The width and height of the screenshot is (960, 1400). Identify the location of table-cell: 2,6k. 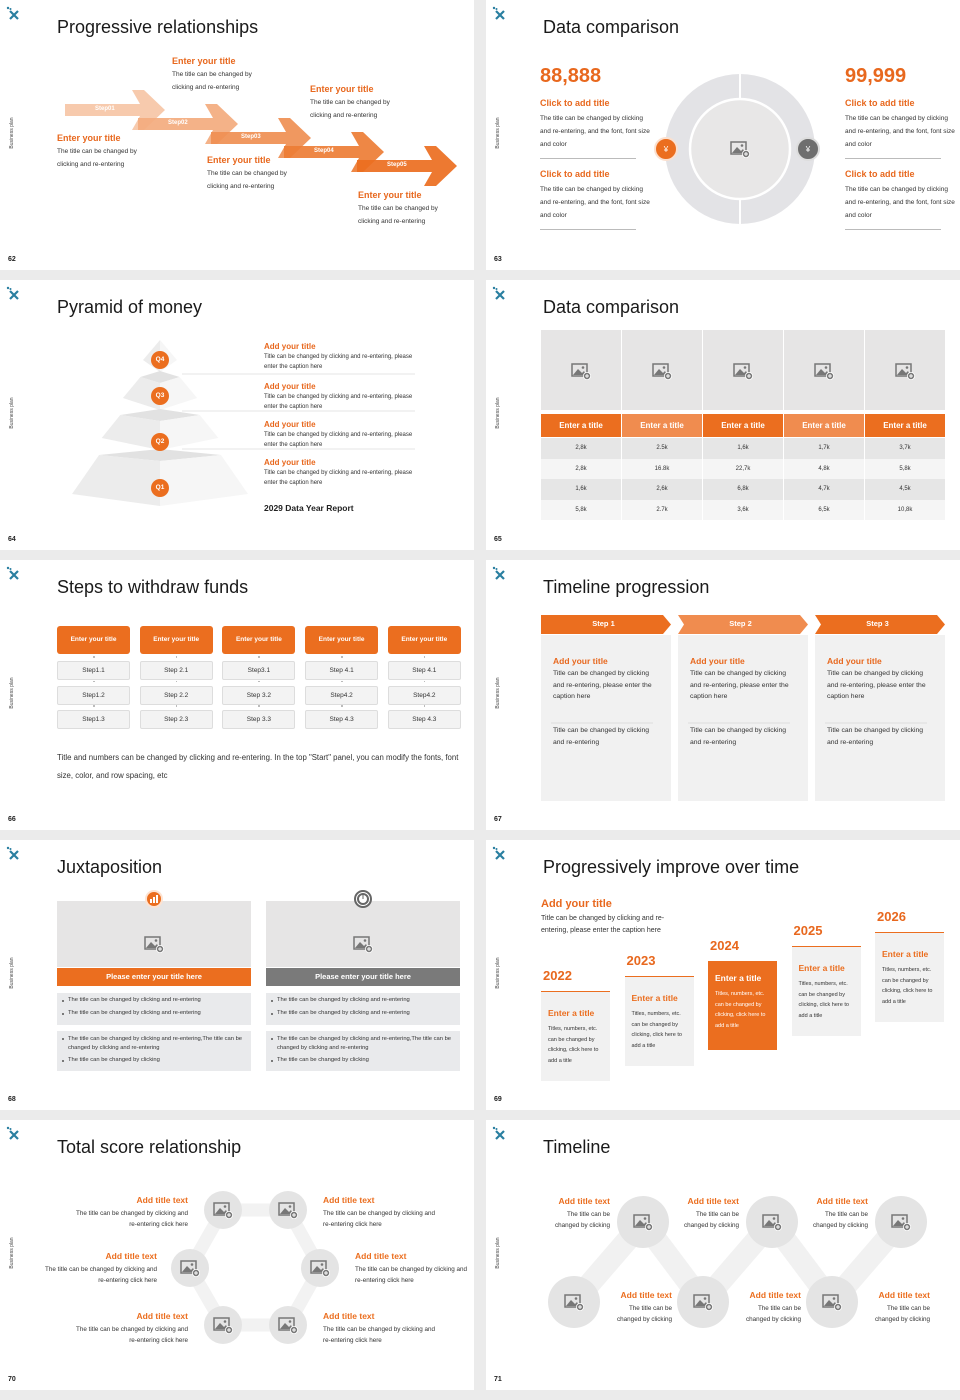
(662, 489).